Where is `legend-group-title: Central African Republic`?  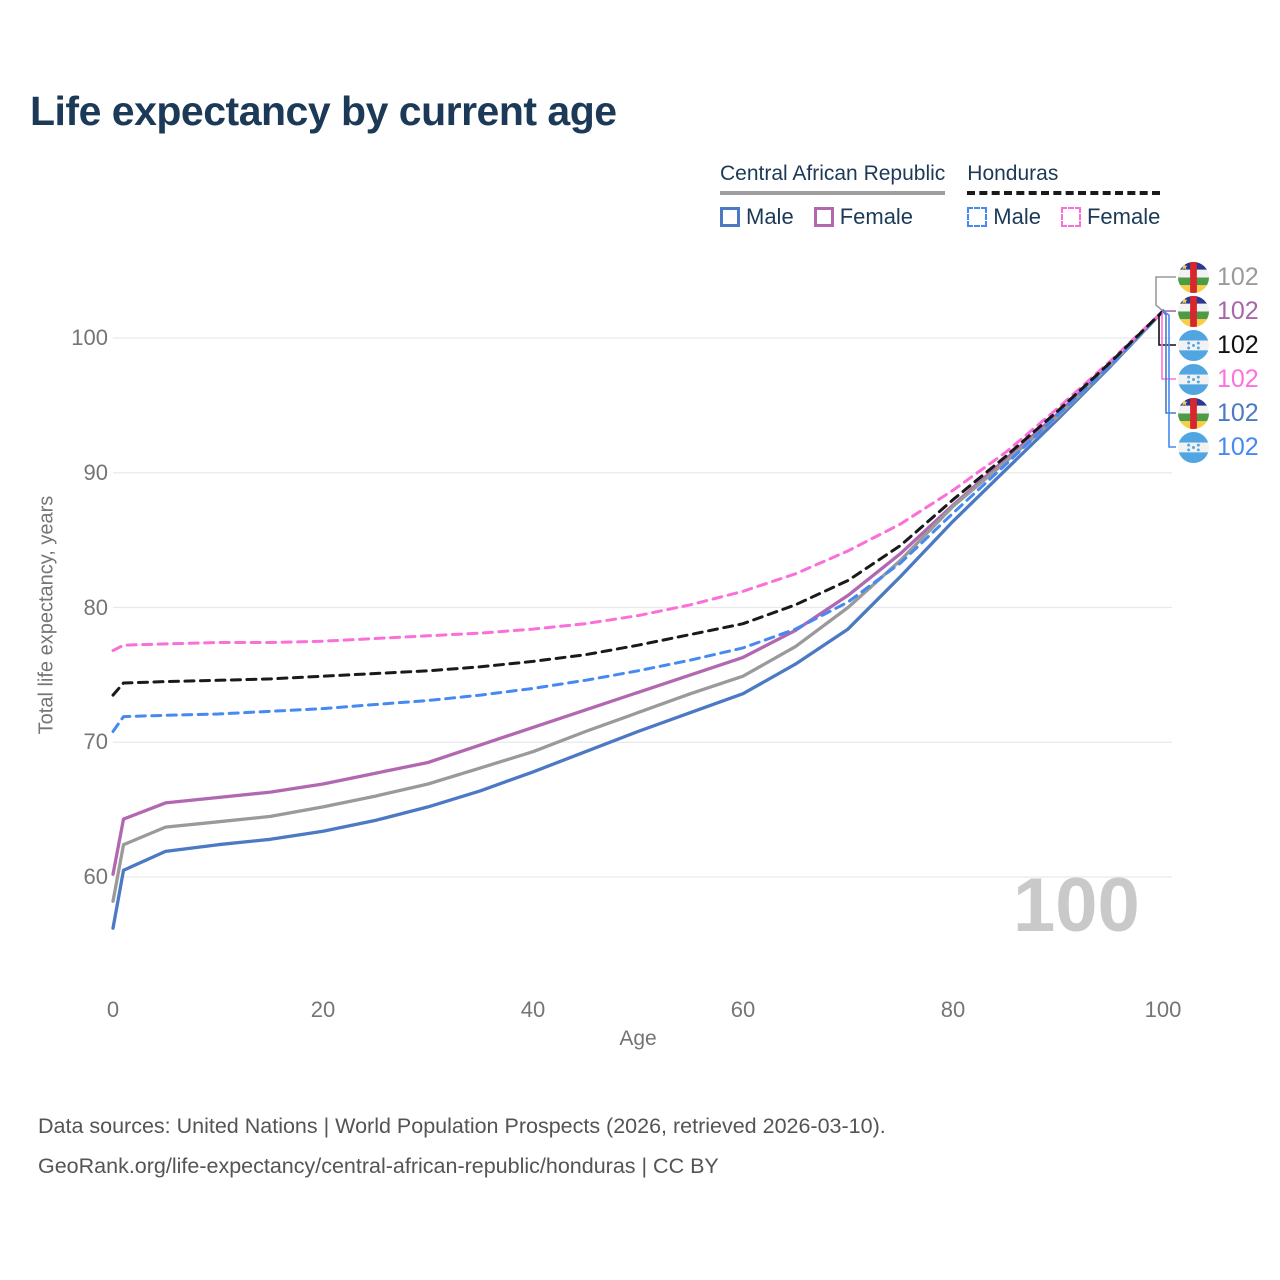
legend-group-title: Central African Republic is located at coordinates (833, 178).